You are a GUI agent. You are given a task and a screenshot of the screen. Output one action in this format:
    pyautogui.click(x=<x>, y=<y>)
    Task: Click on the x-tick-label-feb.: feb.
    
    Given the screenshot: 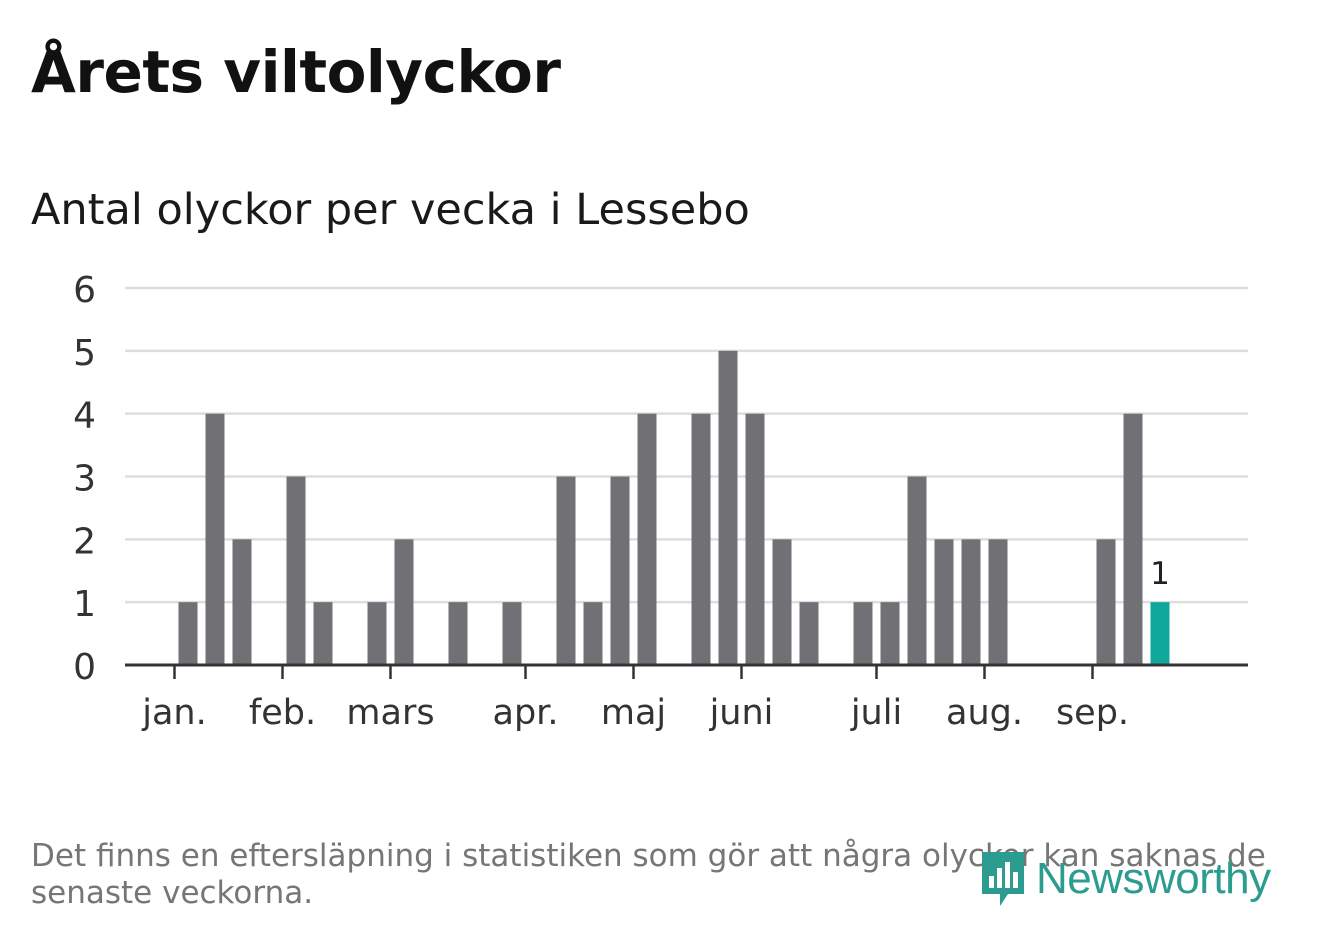 What is the action you would take?
    pyautogui.click(x=282, y=713)
    